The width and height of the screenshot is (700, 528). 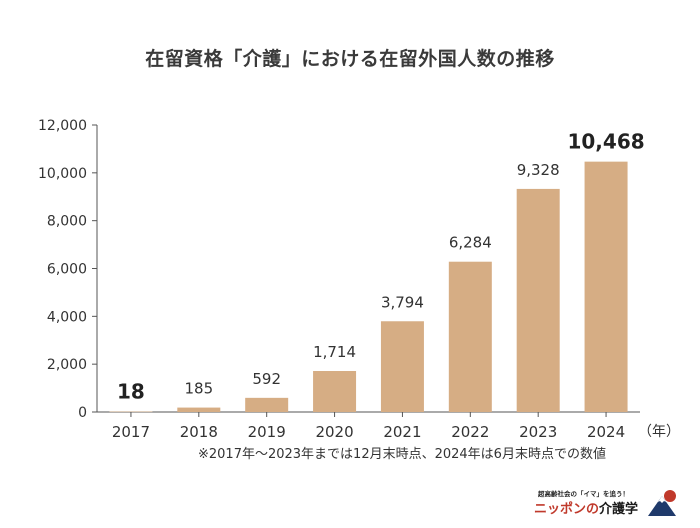 What do you see at coordinates (266, 379) in the screenshot?
I see `data-label: 592` at bounding box center [266, 379].